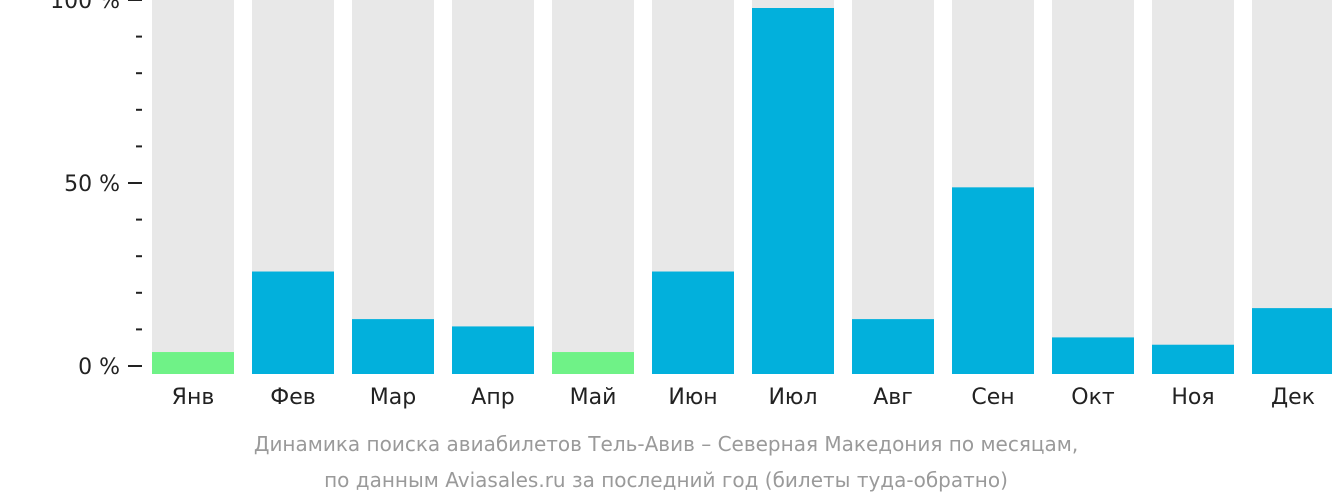  Describe the element at coordinates (85, 7) in the screenshot. I see `y-tick-label: 100 %` at that location.